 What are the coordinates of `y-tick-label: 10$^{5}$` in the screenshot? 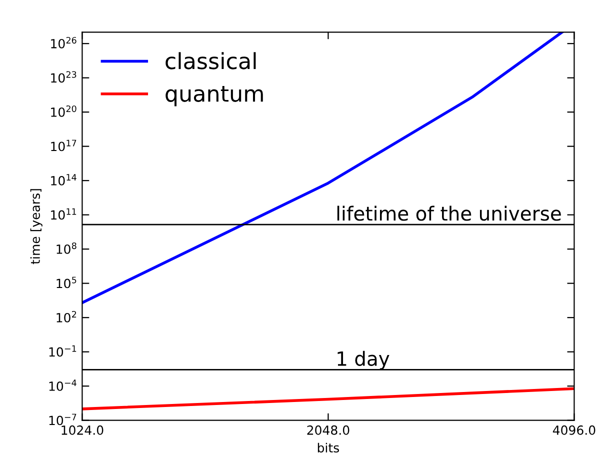 It's located at (66, 282).